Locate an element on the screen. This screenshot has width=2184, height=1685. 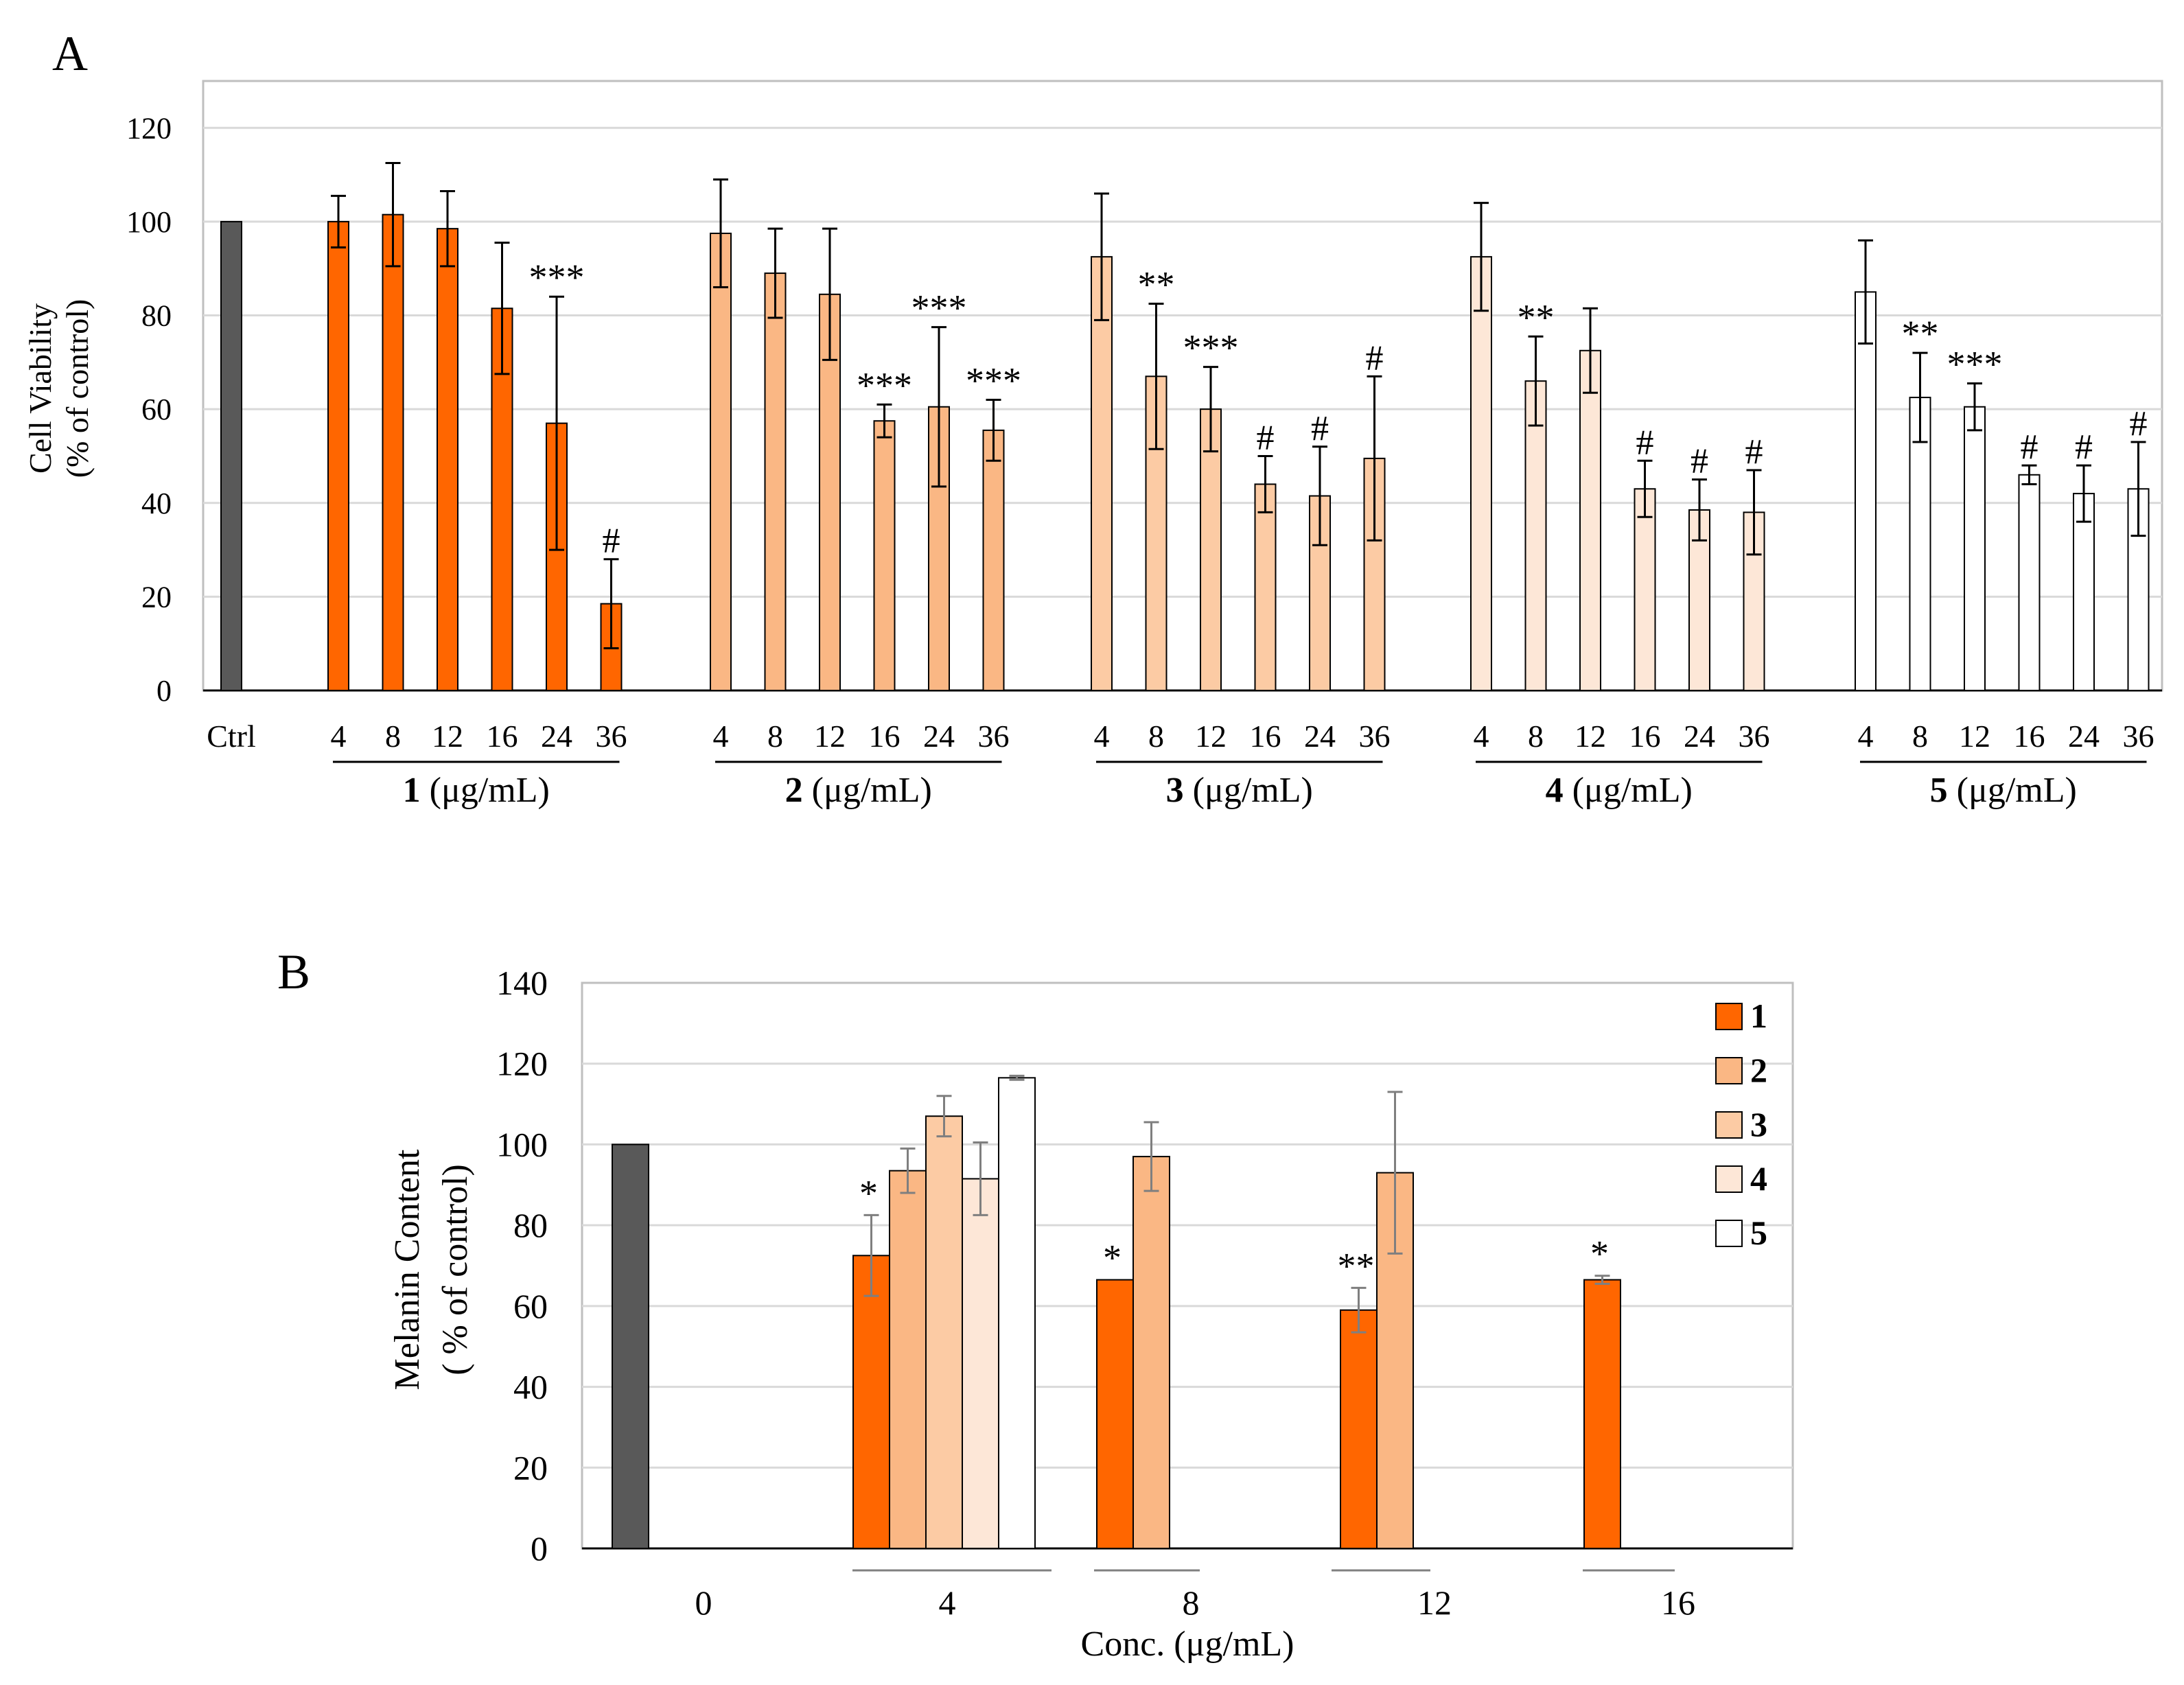
panel-a-bar-3-16-significance: # is located at coordinates (1266, 437).